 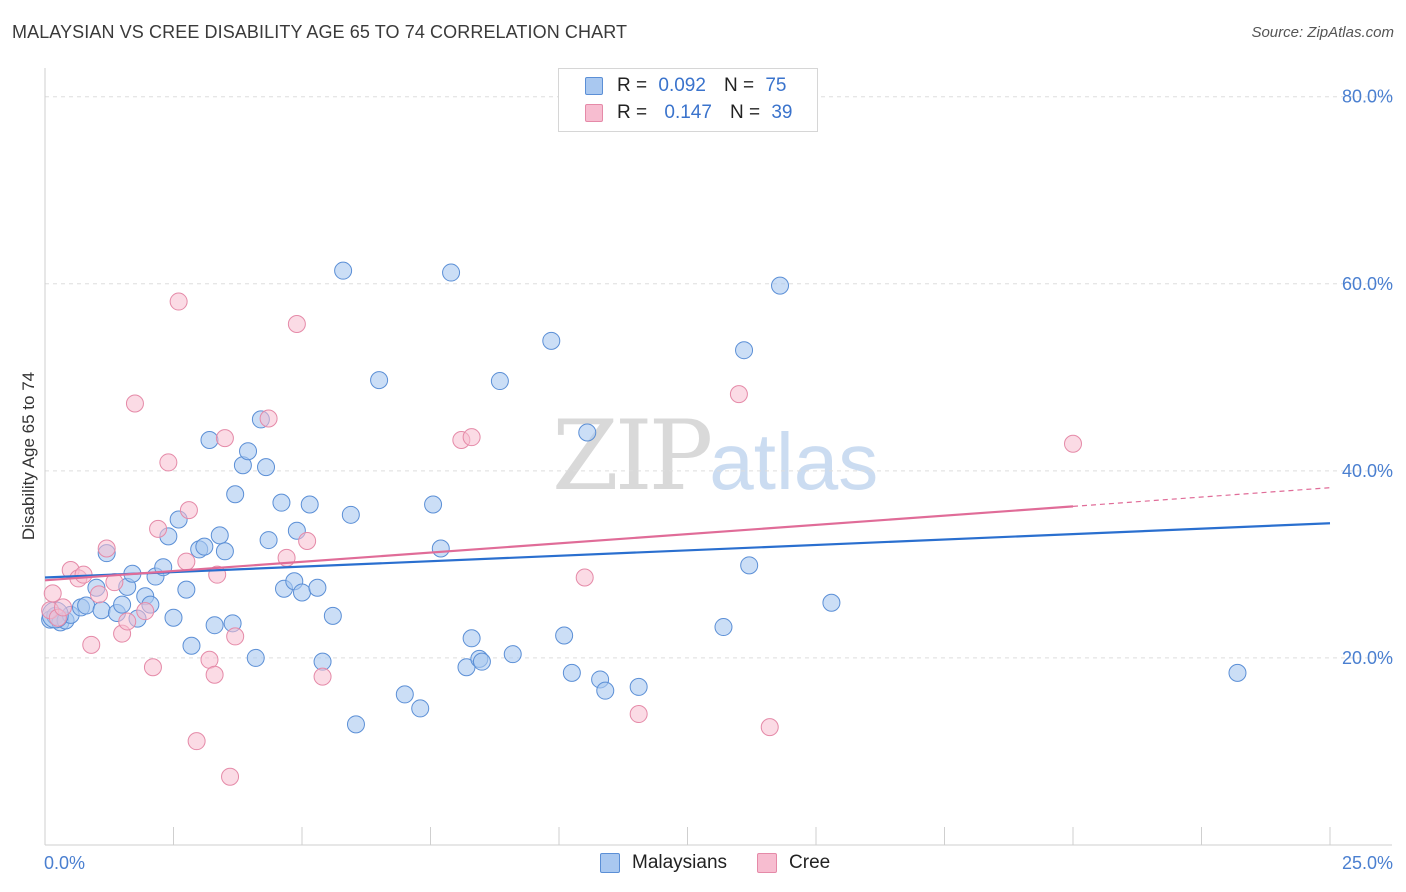 I want to click on stats-row-cree: R = 0.147 N = 39, so click(x=688, y=113).